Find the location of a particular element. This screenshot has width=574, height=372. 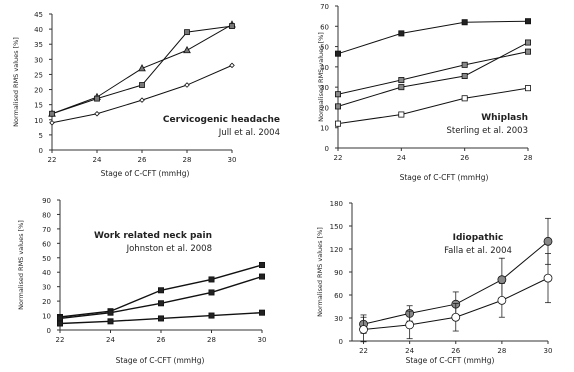

chart-subtitle: Sterling et al. 2003 is located at coordinates (487, 131).